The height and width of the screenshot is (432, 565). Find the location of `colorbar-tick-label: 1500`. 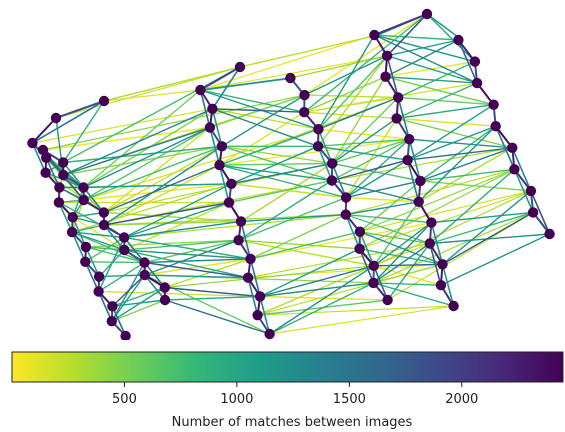

colorbar-tick-label: 1500 is located at coordinates (349, 399).